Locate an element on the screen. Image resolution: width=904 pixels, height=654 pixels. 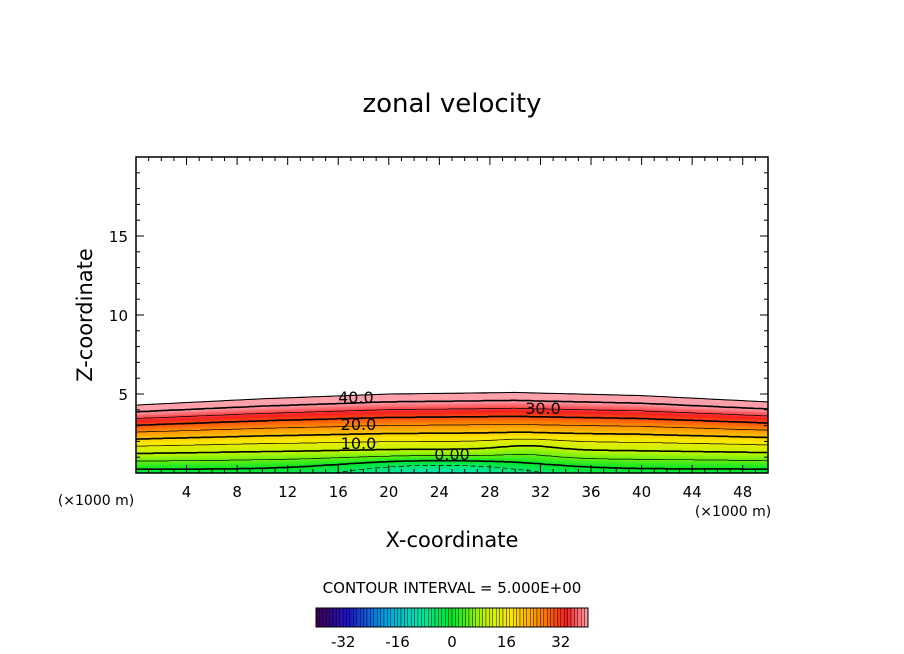
colorbar-tick-labels: -32 -16 0 16 32 is located at coordinates (450, 642).